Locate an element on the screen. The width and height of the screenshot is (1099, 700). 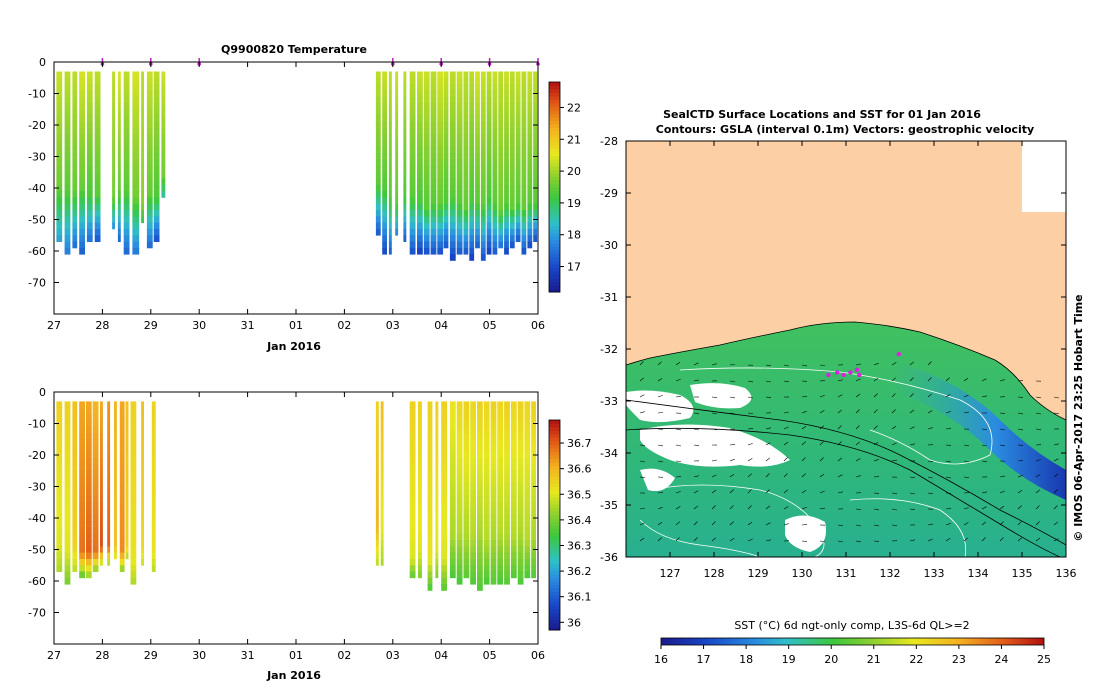
colorbar-tick-label: 36.7 is located at coordinates (579, 443).